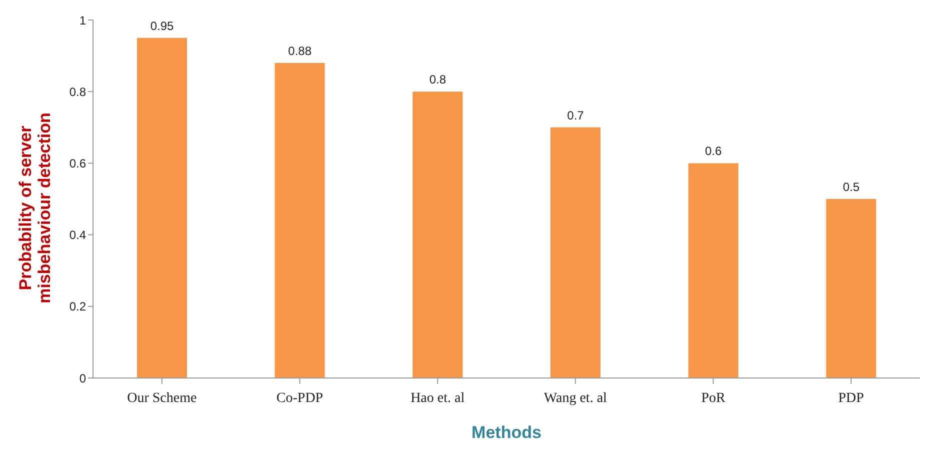 Image resolution: width=932 pixels, height=450 pixels. Describe the element at coordinates (300, 398) in the screenshot. I see `x-tick-label: Co-PDP` at that location.